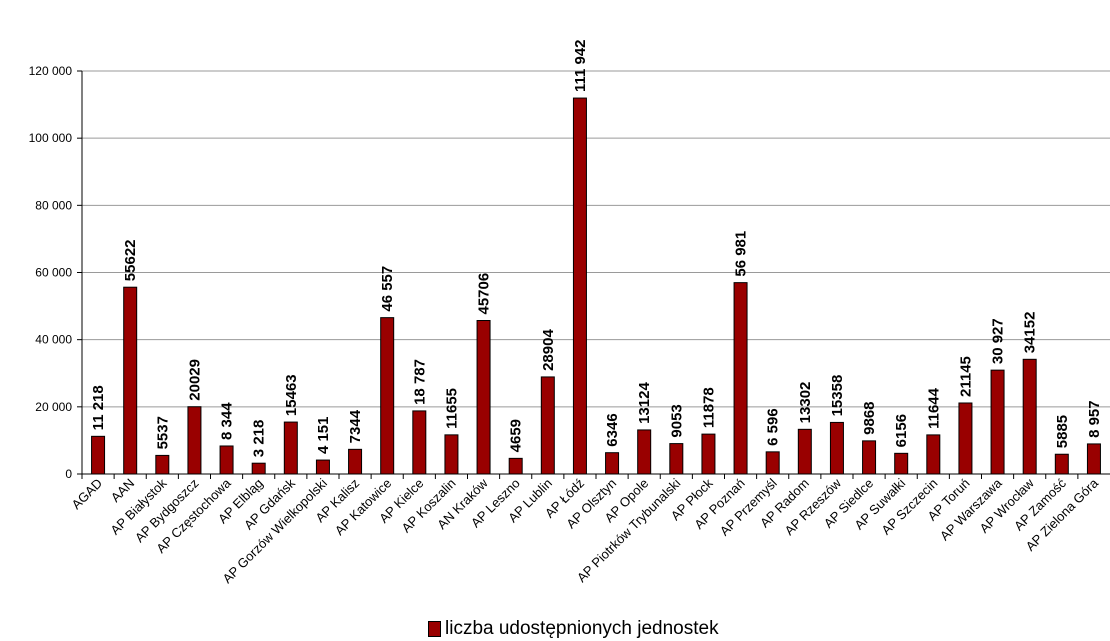 This screenshot has width=1110, height=641. What do you see at coordinates (582, 628) in the screenshot?
I see `legend-label: liczba udostępnionych jednostek` at bounding box center [582, 628].